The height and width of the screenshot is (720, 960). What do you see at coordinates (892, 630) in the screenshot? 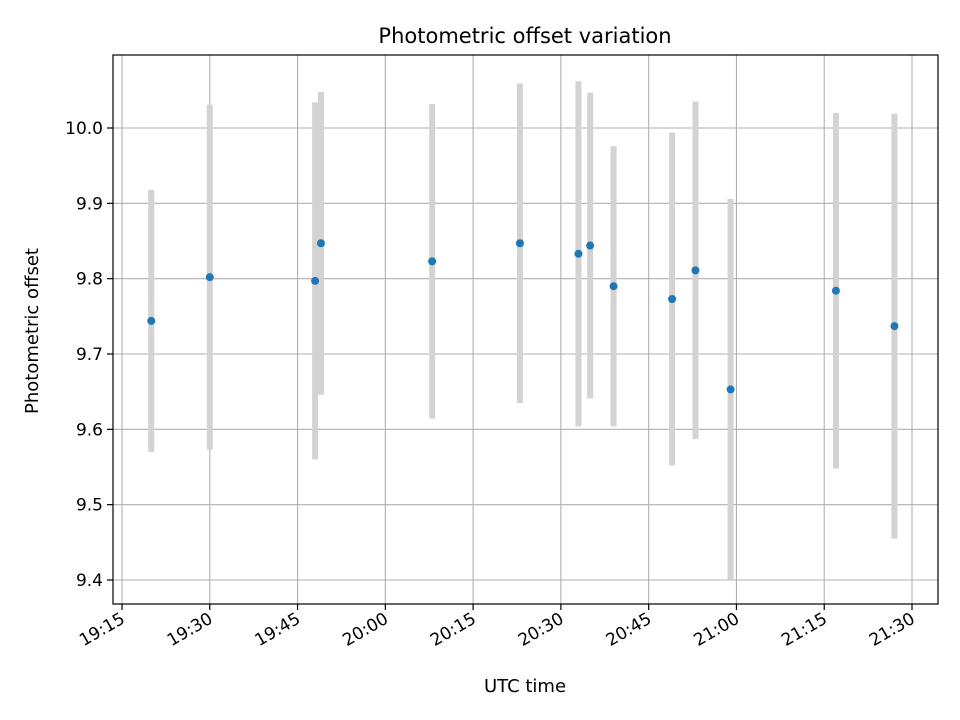
I see `x-tick-label: 21:30` at bounding box center [892, 630].